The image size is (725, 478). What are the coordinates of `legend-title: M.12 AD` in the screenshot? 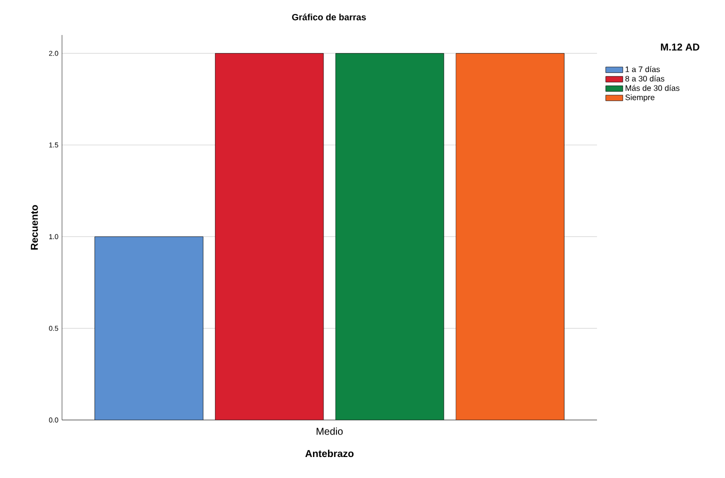 It's located at (680, 47).